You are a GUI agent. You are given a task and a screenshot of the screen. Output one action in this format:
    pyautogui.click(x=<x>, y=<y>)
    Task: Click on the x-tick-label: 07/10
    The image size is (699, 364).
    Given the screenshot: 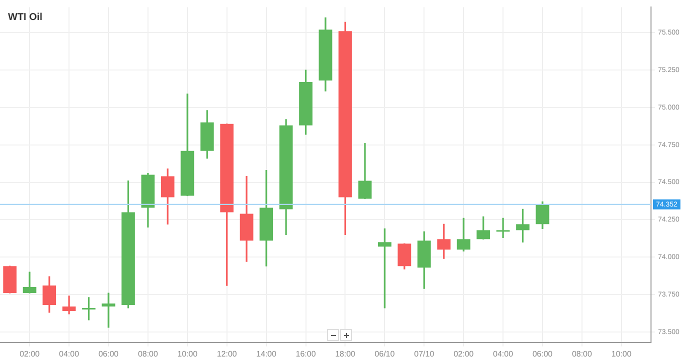 What is the action you would take?
    pyautogui.click(x=424, y=353)
    